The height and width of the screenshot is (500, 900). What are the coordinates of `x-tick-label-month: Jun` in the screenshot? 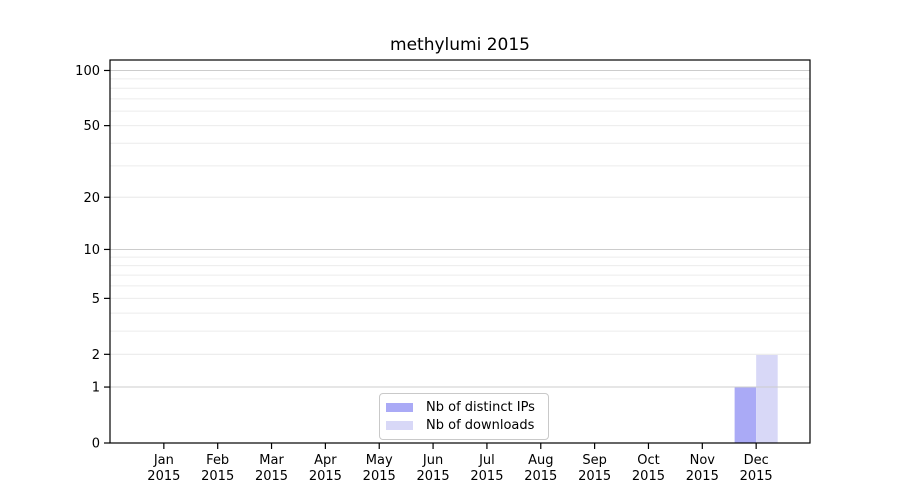 It's located at (432, 460).